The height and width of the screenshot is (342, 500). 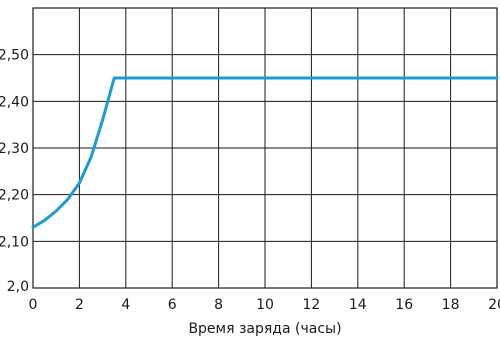 What do you see at coordinates (311, 305) in the screenshot?
I see `x-tick-label: 12` at bounding box center [311, 305].